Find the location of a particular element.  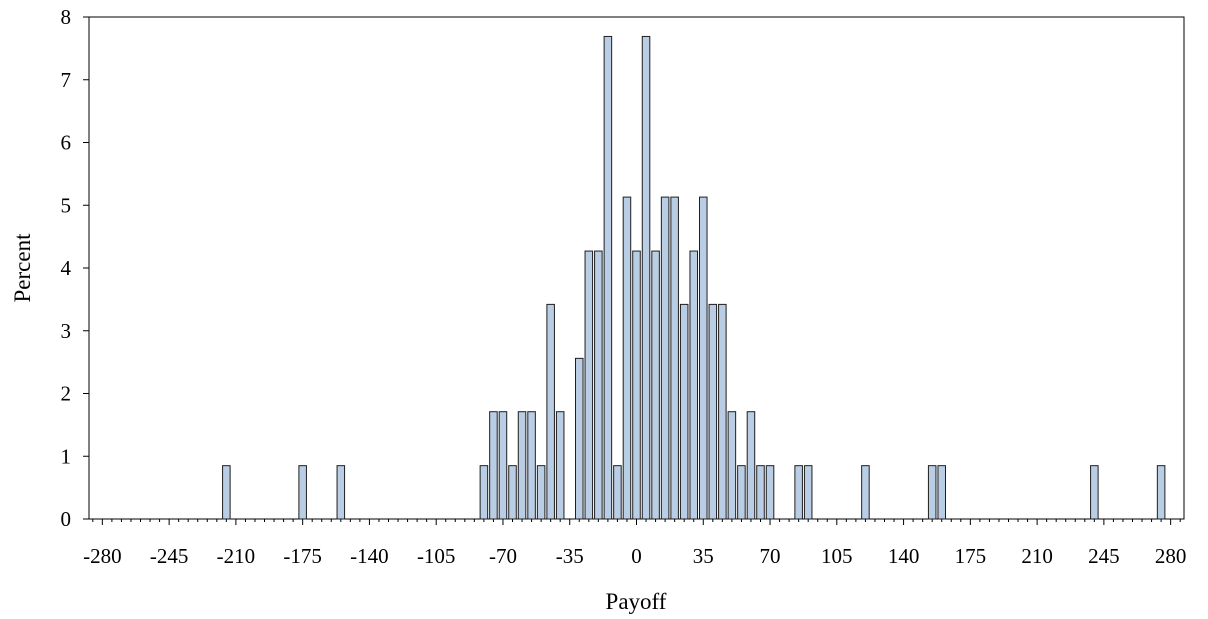

y-tick-label: 6 is located at coordinates (66, 143).